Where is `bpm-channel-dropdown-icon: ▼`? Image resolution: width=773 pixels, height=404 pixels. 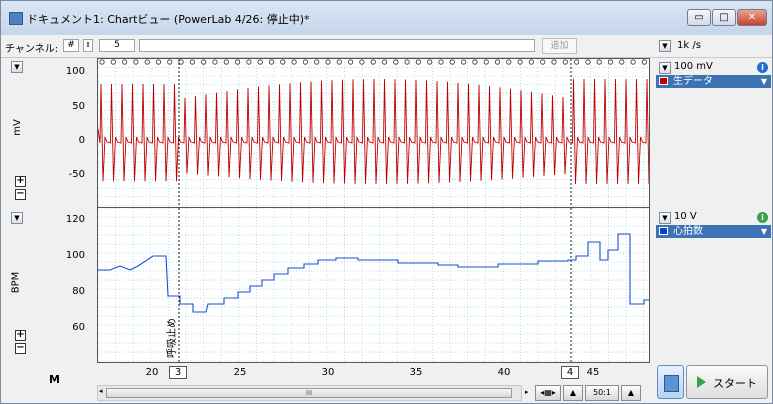
bpm-channel-dropdown-icon: ▼ is located at coordinates (763, 231).